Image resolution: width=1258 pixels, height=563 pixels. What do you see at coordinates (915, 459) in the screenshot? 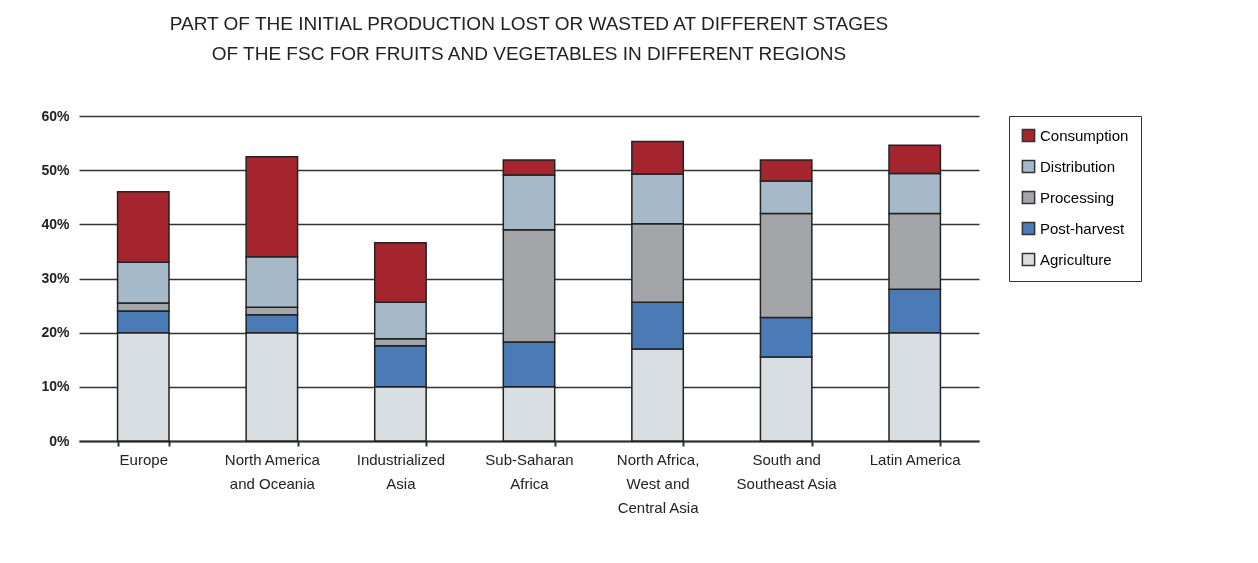
I see `x-tick-label: Latin America` at bounding box center [915, 459].